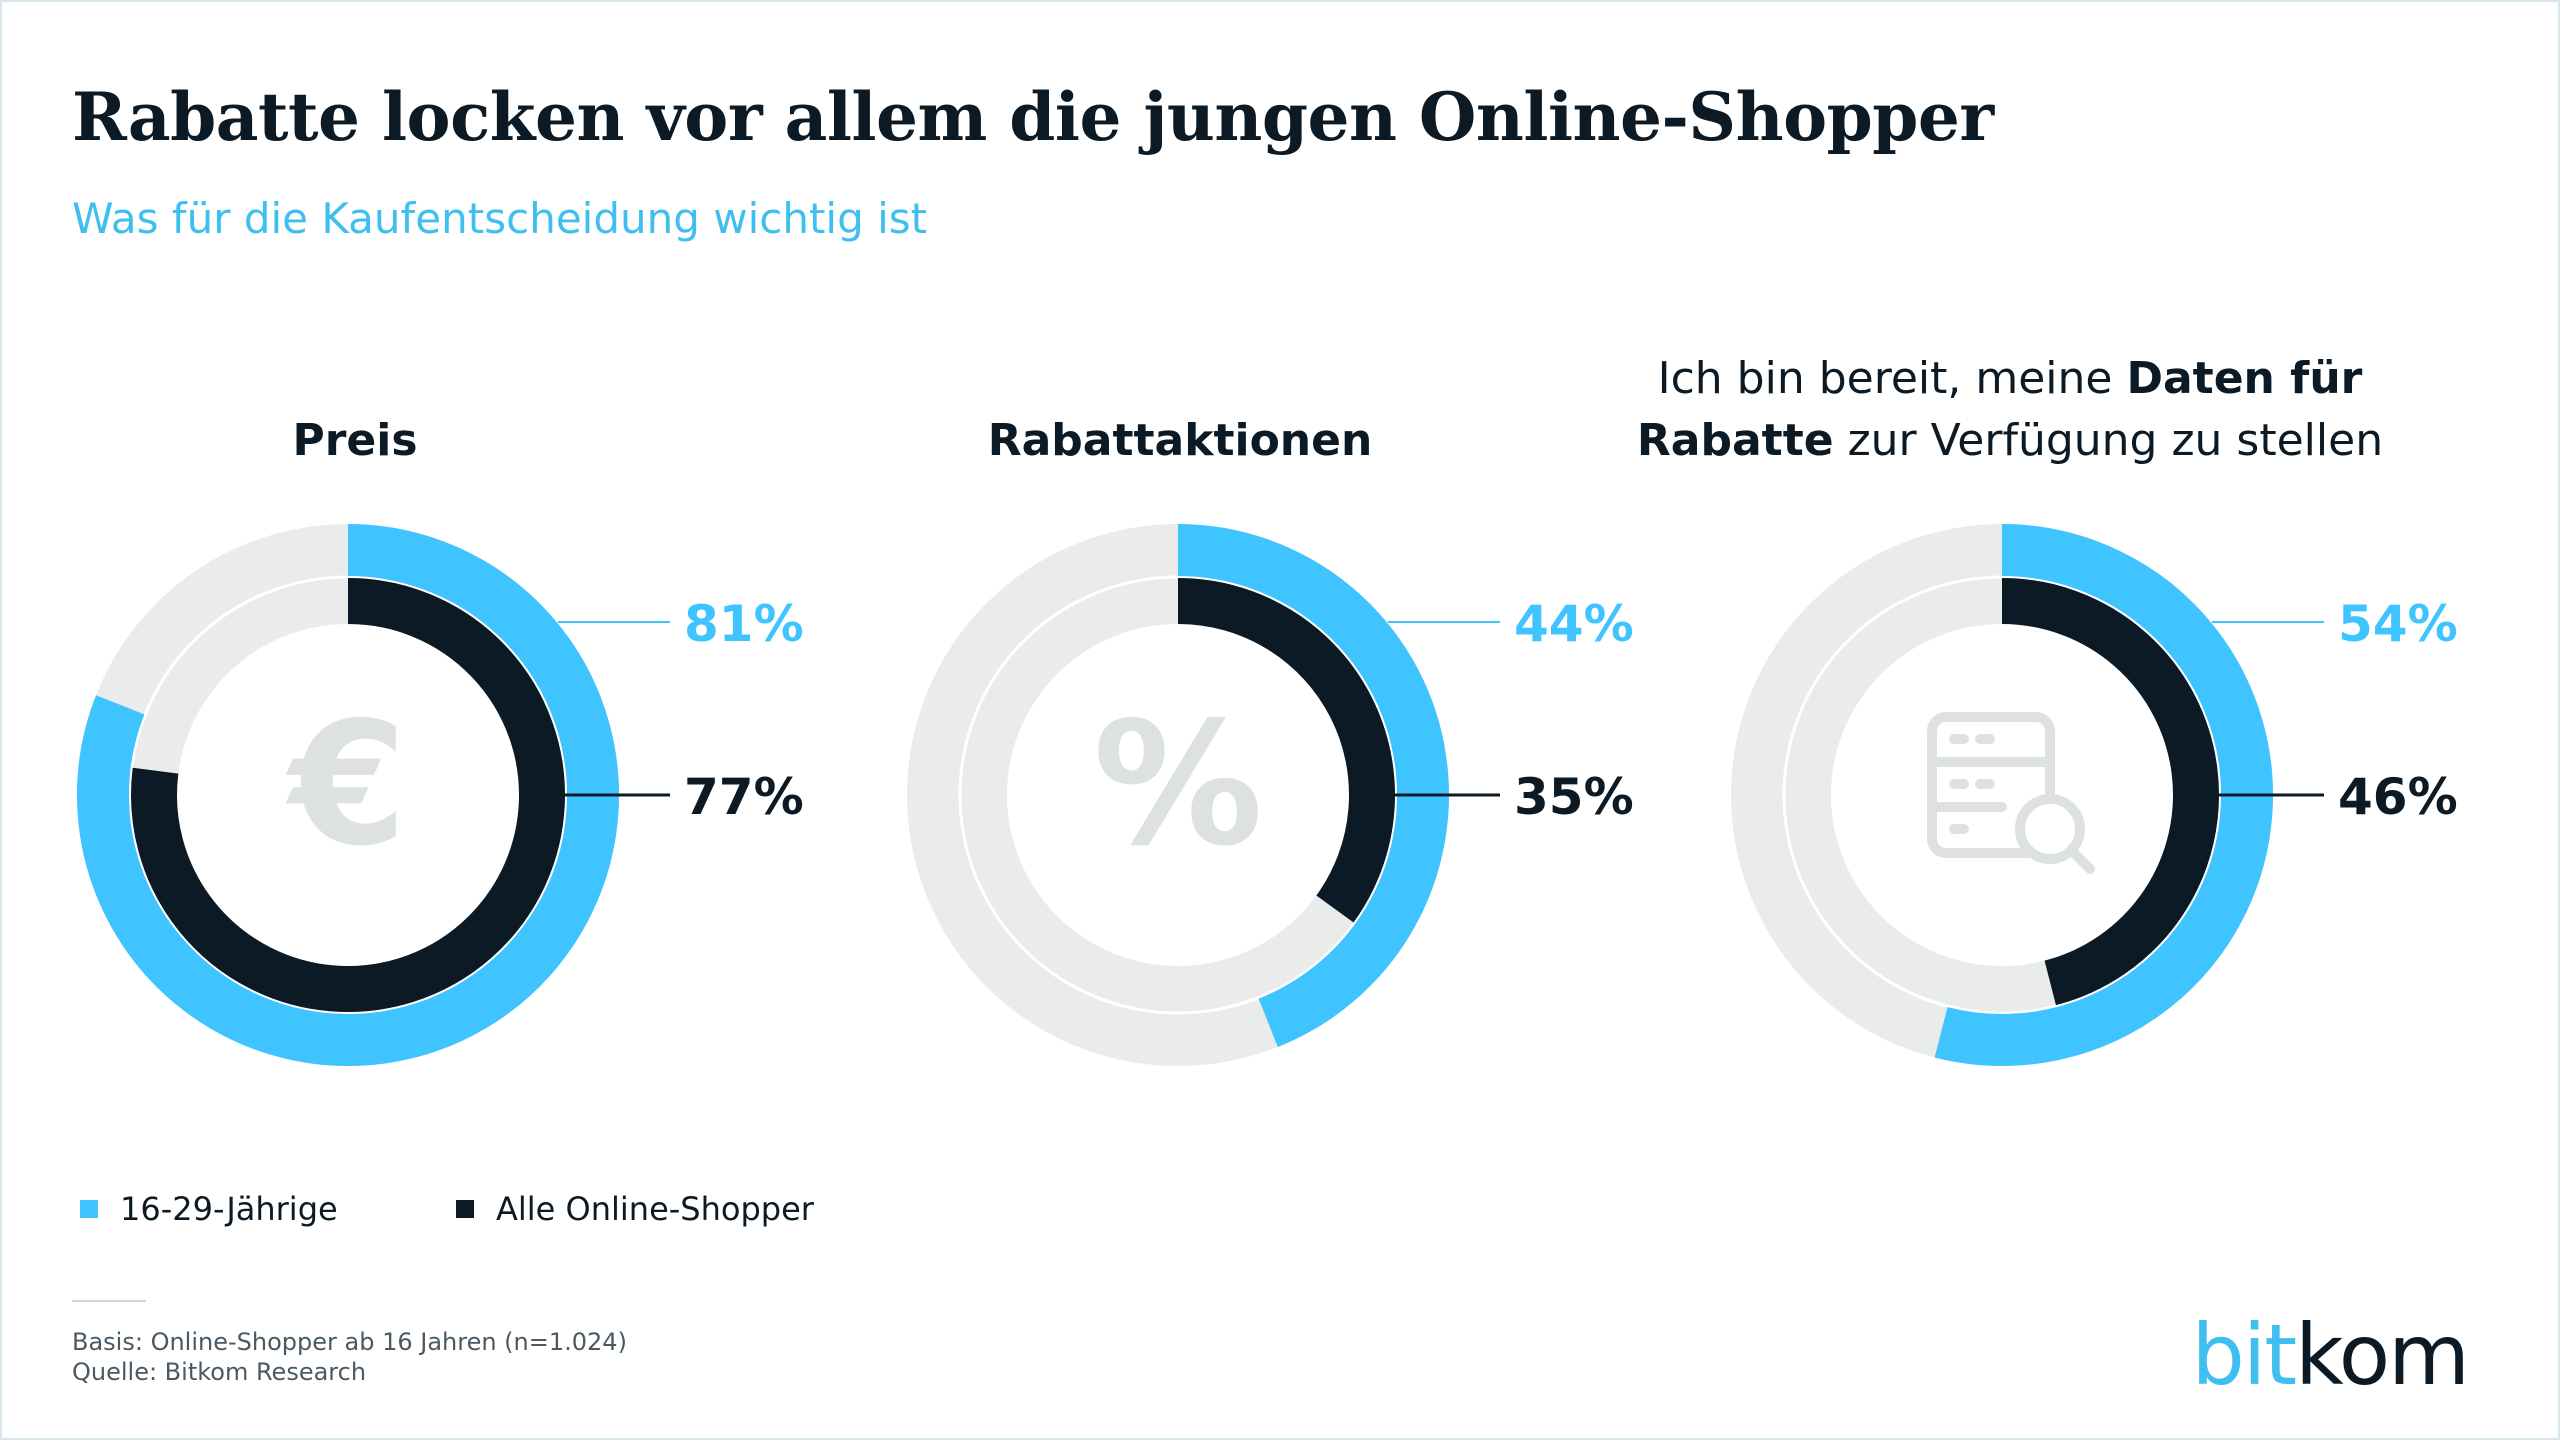  I want to click on donut-title-part-bold: Daten für, so click(2244, 378).